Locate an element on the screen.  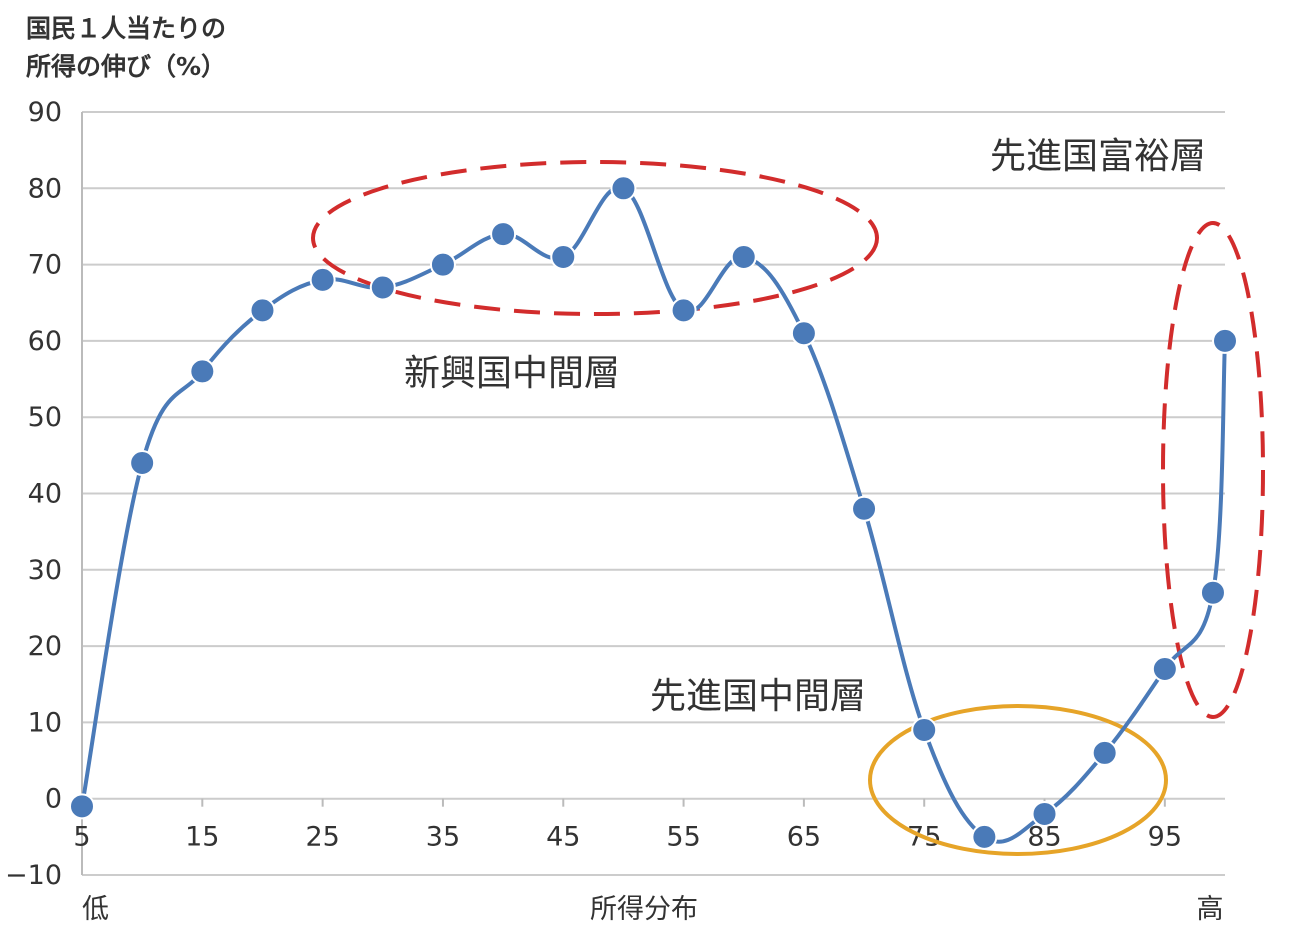
advanced-rich-label: 先進国富裕層 is located at coordinates (1098, 156).